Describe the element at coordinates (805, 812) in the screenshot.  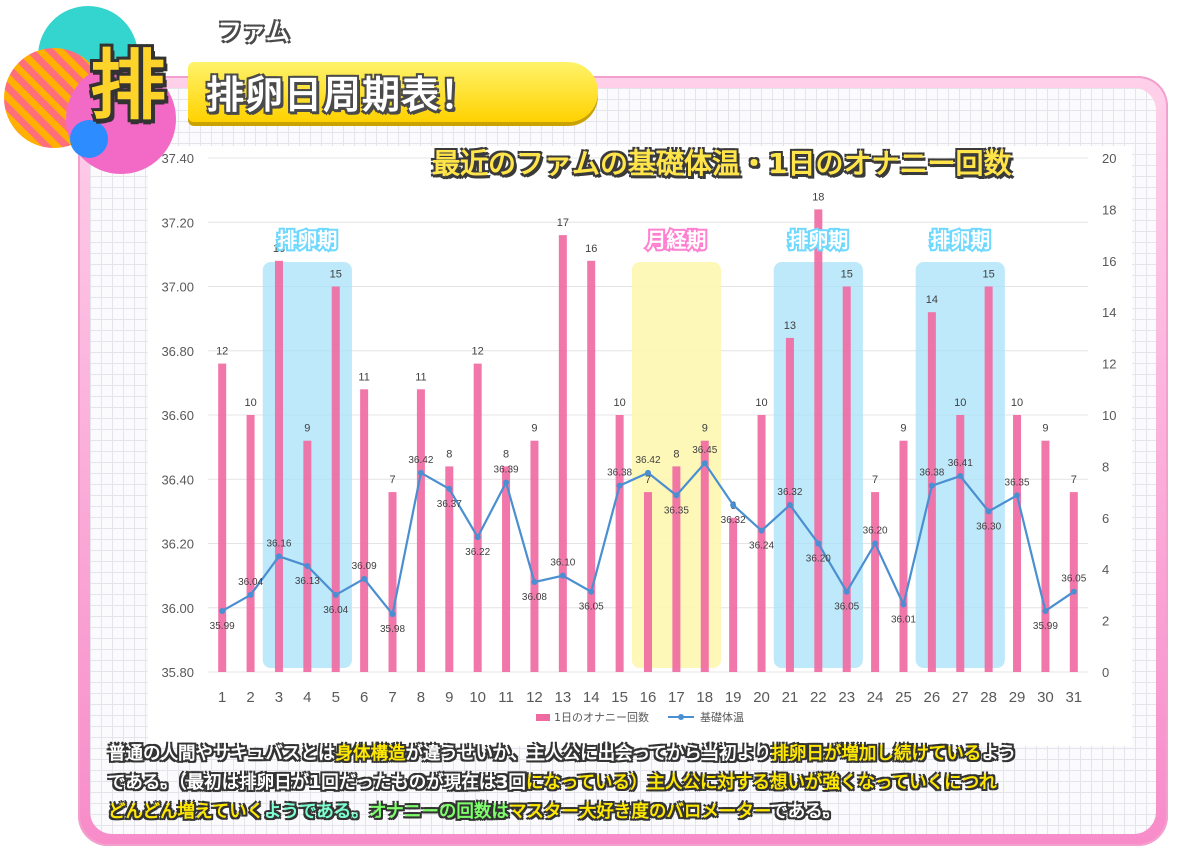
I see `caption-seg: である。` at that location.